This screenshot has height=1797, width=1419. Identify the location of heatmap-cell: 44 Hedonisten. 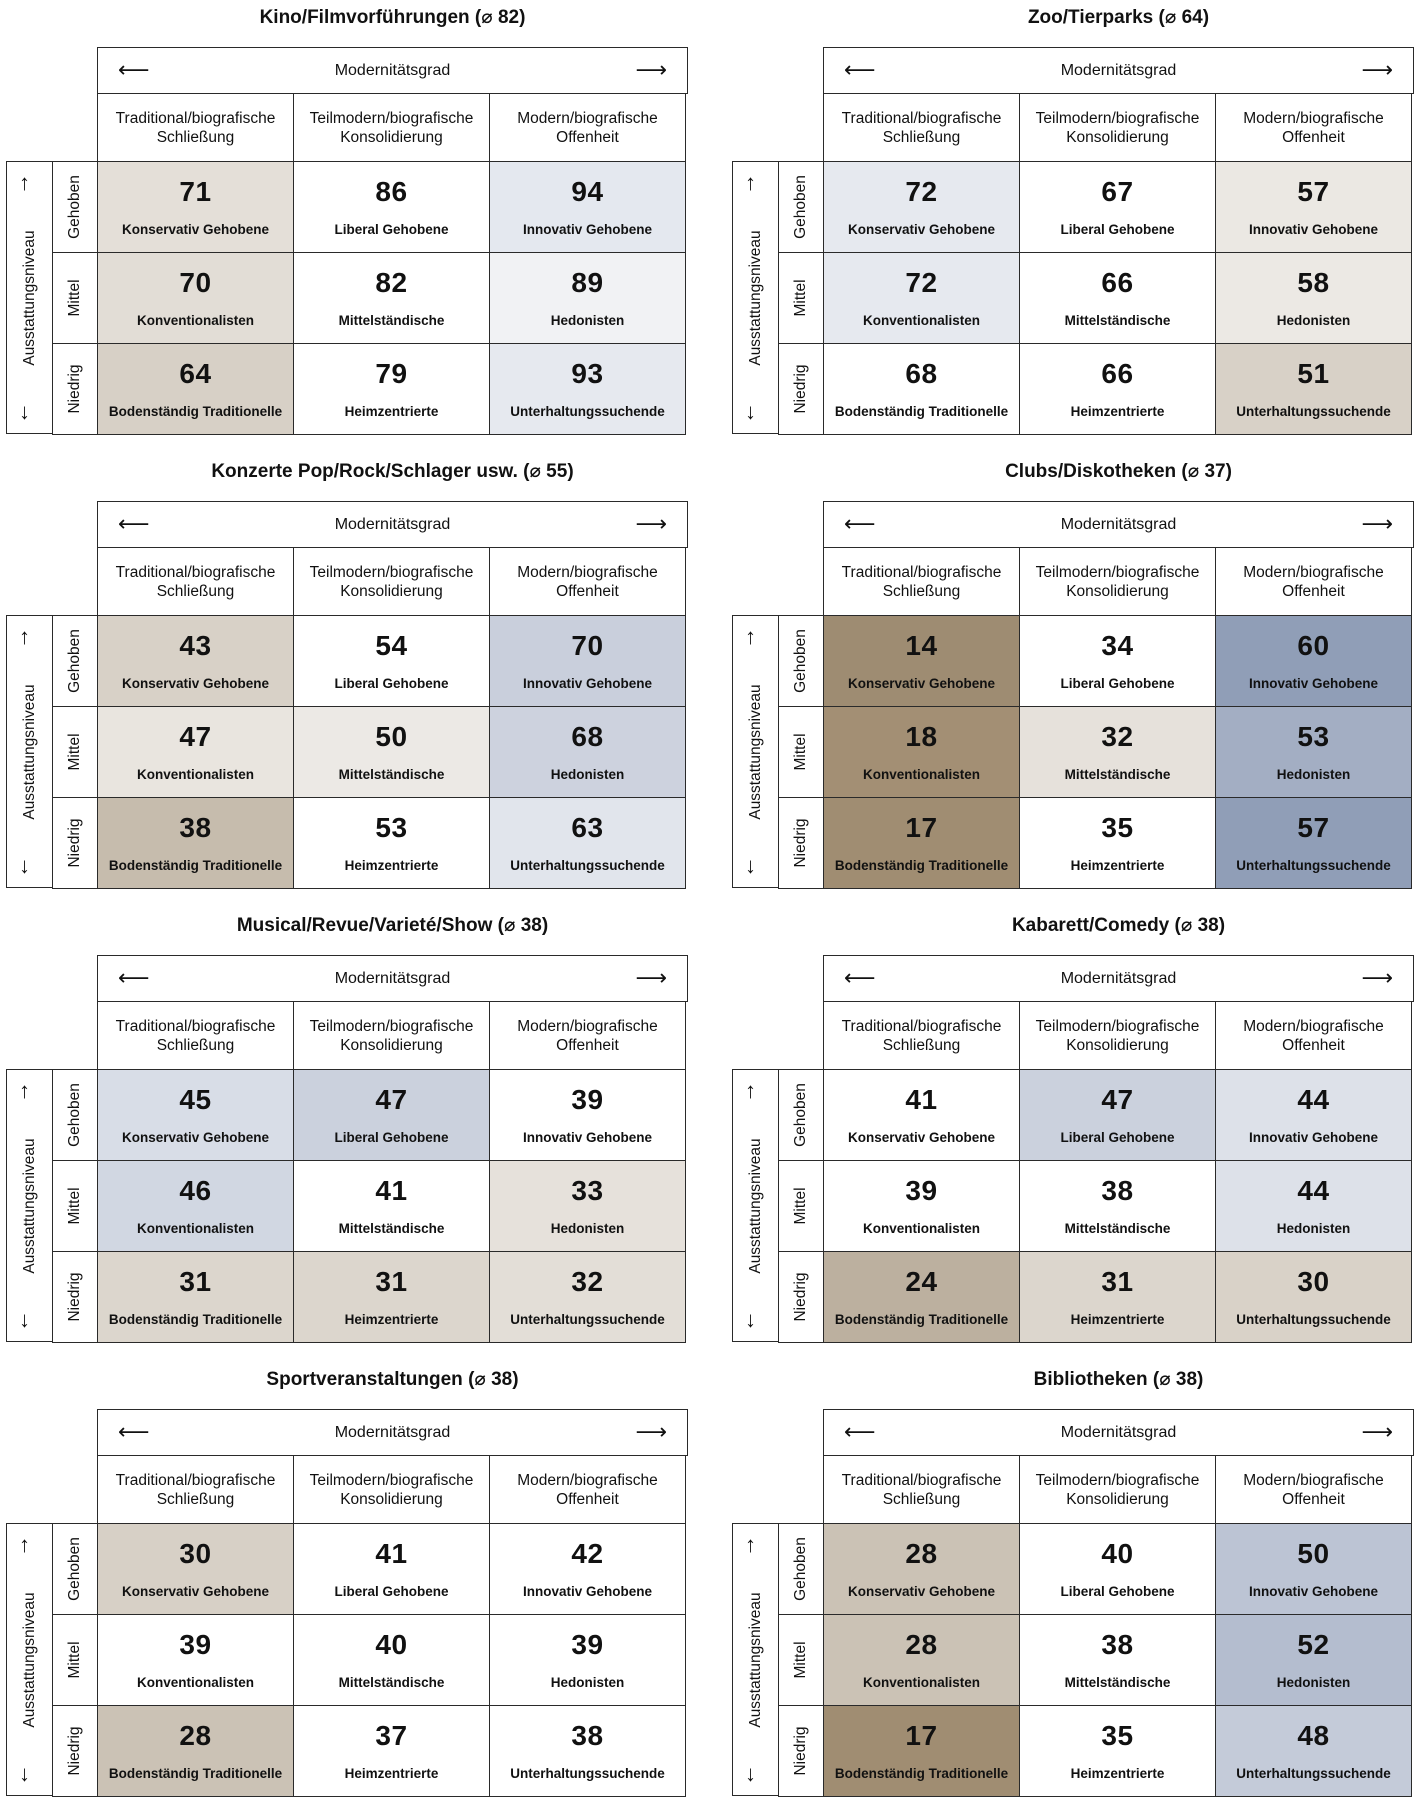
(1313, 1206).